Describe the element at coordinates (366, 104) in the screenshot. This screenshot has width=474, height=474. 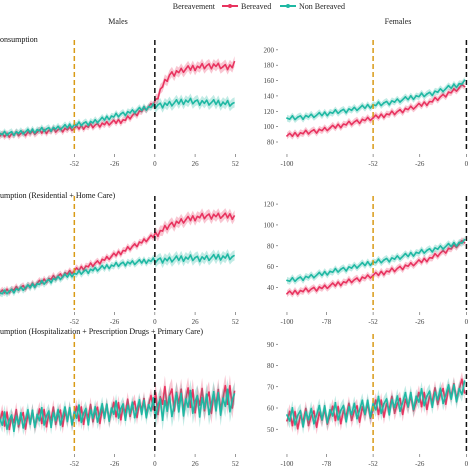
I see `panel-females-total: -100 -52 -26 0 80 100 120 140 160 180 200` at that location.